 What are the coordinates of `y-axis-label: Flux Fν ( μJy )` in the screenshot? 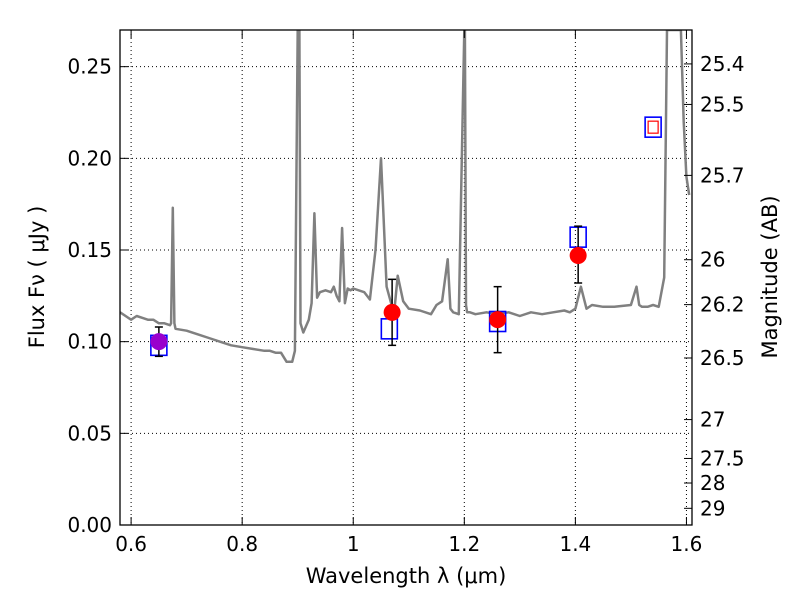 It's located at (37, 277).